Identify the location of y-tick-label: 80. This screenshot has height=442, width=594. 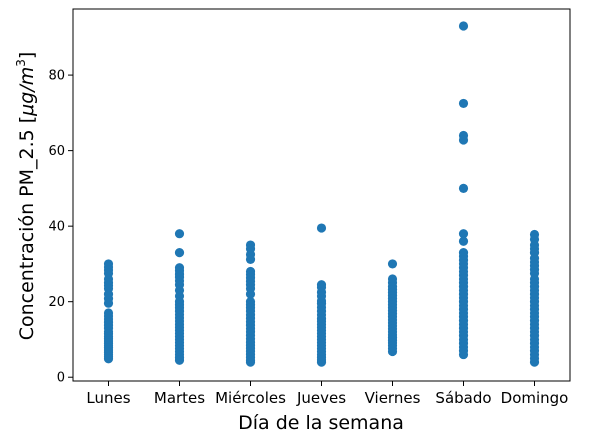
(56, 76).